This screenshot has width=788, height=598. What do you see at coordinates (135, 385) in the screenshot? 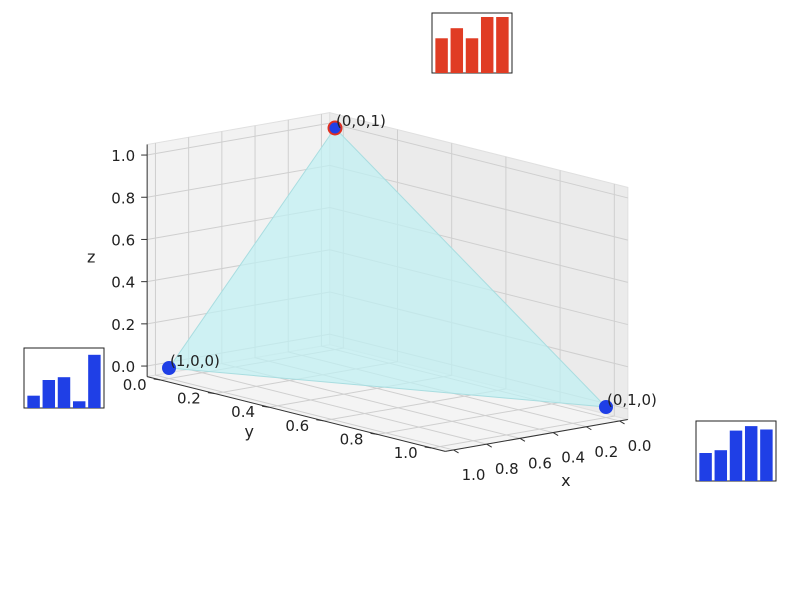
I see `y-tick-label-0: 0.0` at bounding box center [135, 385].